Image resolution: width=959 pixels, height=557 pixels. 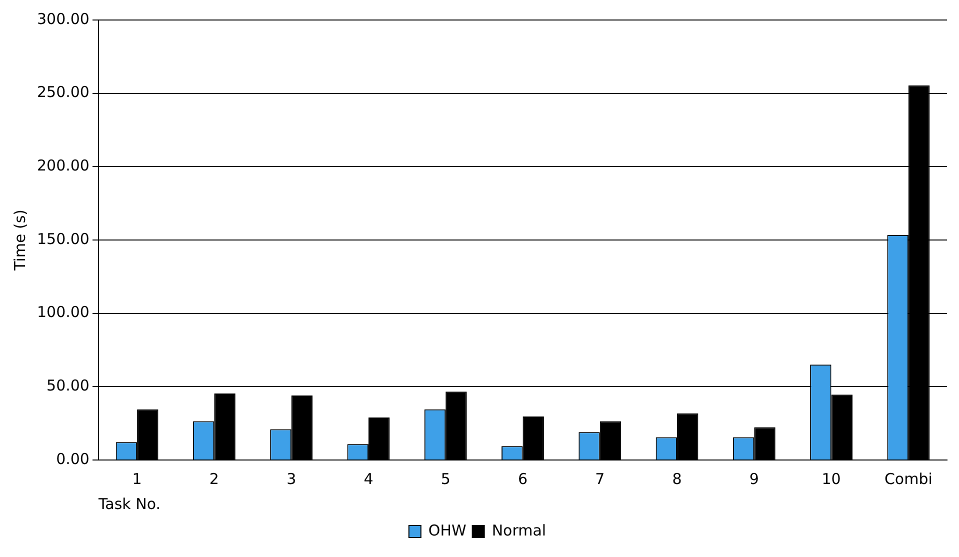 I want to click on x-tick-label: 9, so click(x=754, y=479).